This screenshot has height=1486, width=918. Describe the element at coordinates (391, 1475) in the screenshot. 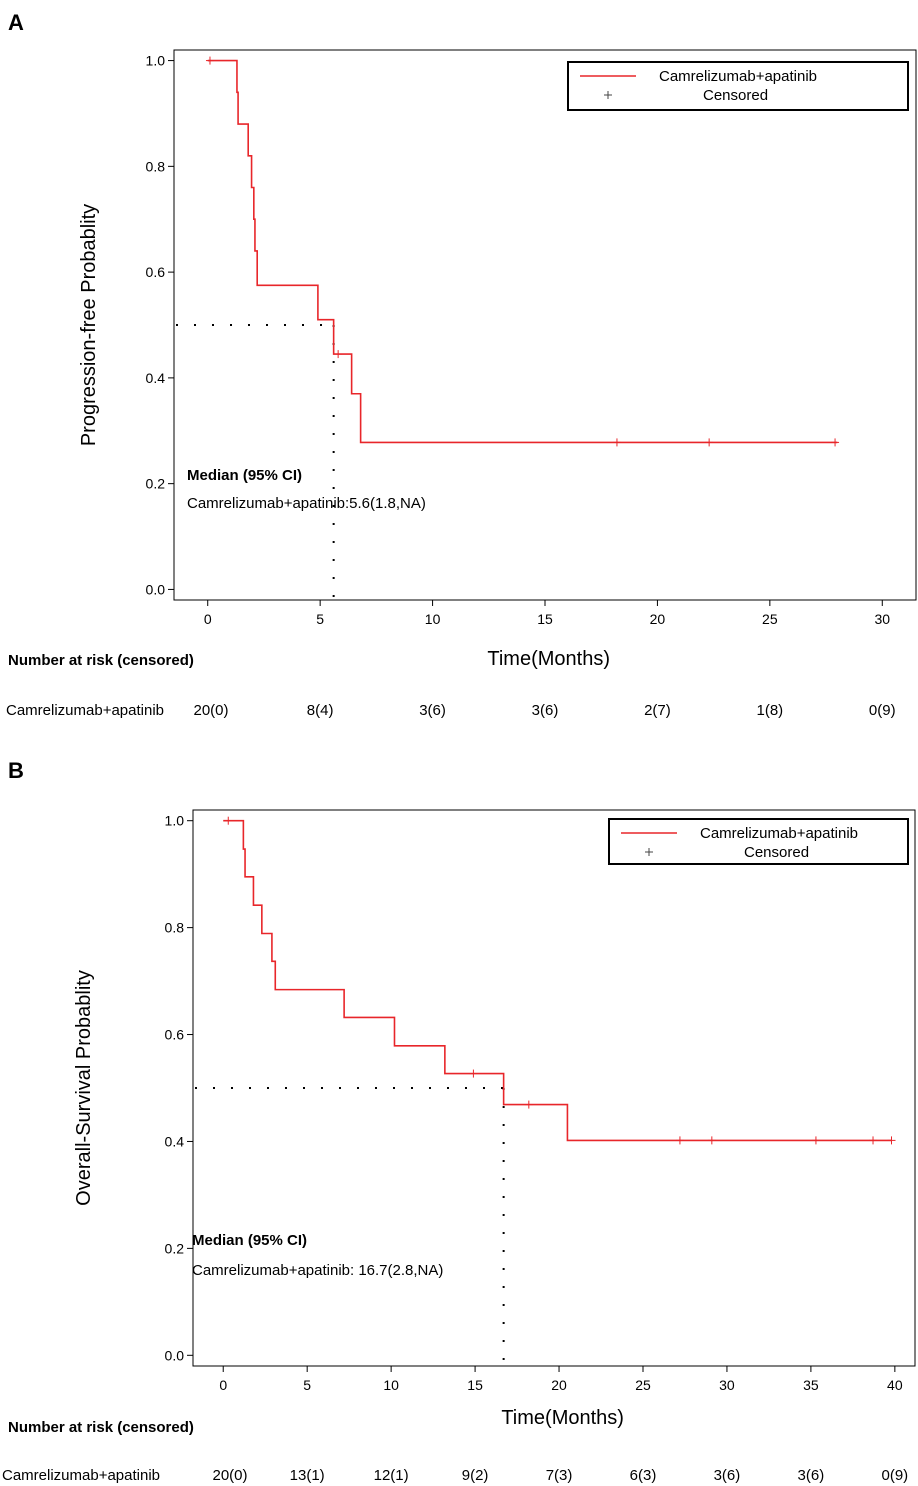

I see `risk-count: 12(1)` at that location.